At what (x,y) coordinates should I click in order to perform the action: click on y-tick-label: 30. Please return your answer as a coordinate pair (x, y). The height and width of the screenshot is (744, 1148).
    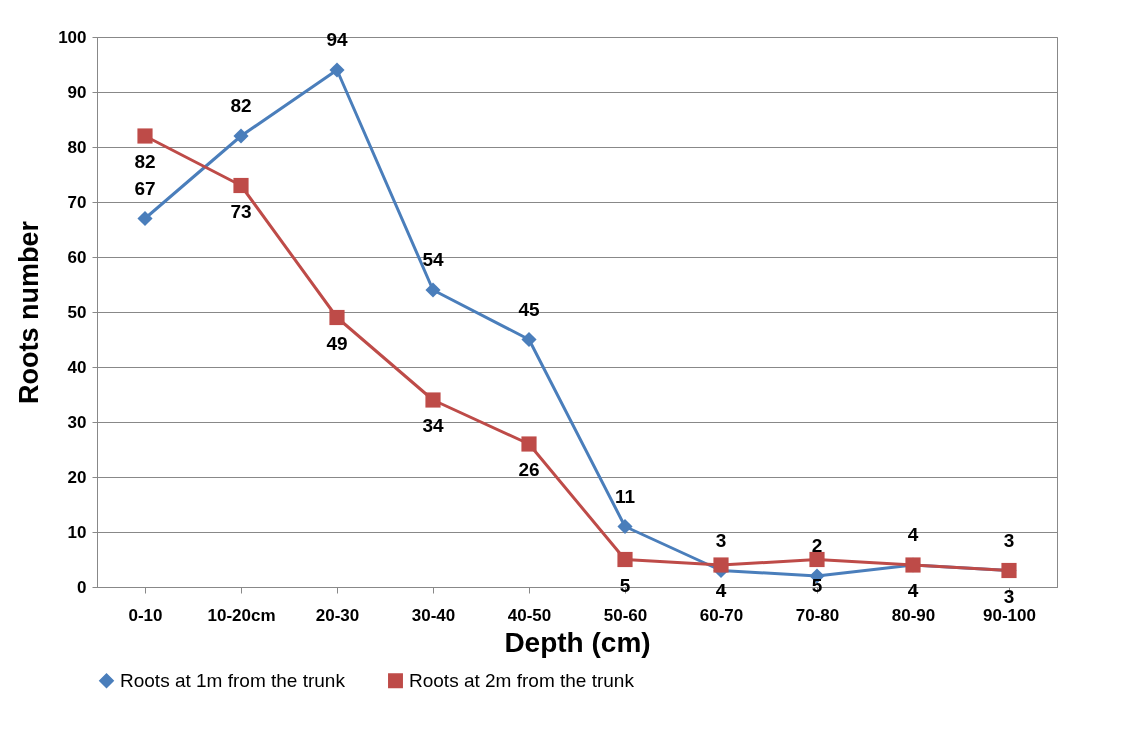
    Looking at the image, I should click on (77, 422).